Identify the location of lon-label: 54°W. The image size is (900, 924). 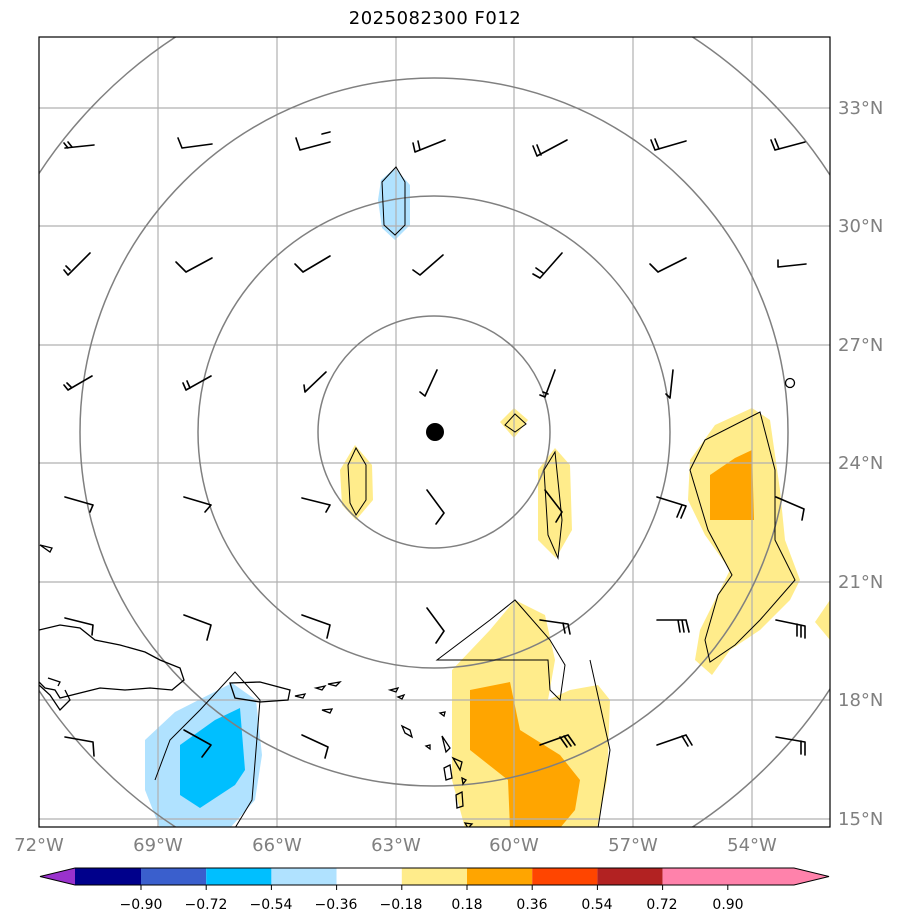
(752, 845).